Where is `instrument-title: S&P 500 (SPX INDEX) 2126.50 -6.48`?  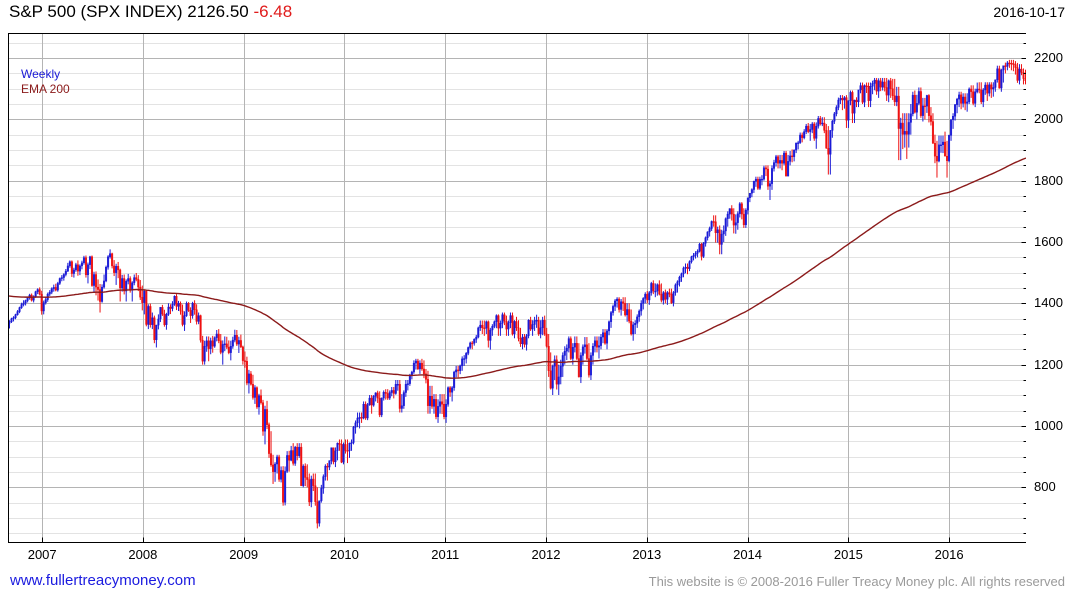 instrument-title: S&P 500 (SPX INDEX) 2126.50 -6.48 is located at coordinates (150, 12).